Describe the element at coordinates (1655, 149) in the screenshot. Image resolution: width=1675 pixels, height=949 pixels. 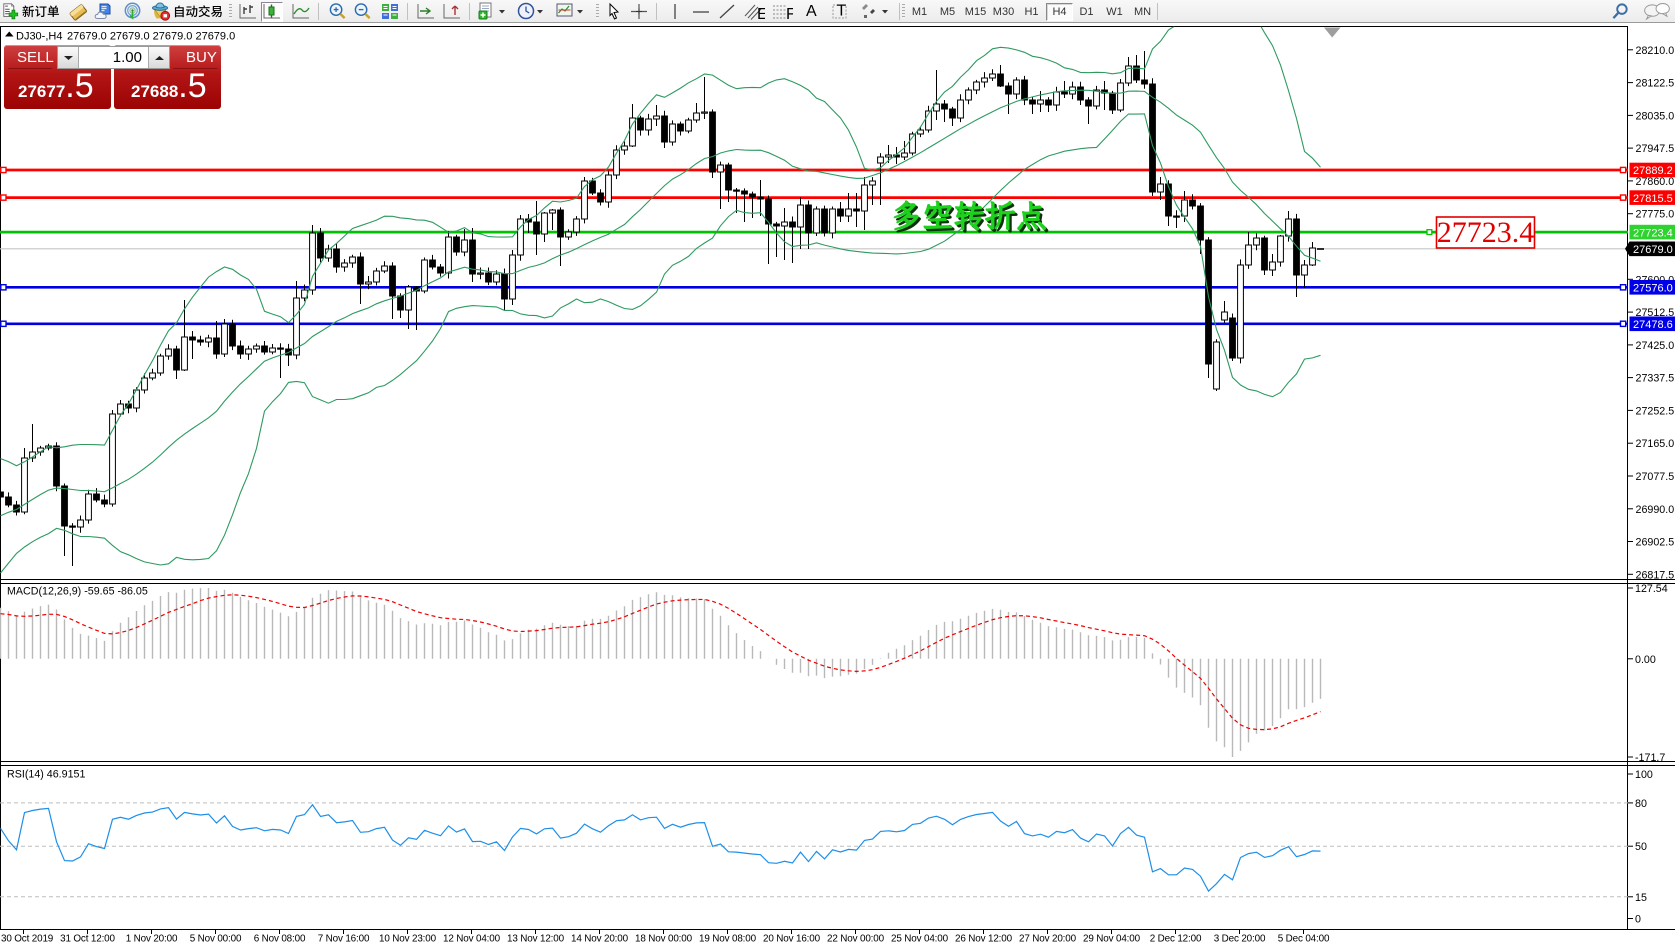
I see `svg-text: 27947.5` at that location.